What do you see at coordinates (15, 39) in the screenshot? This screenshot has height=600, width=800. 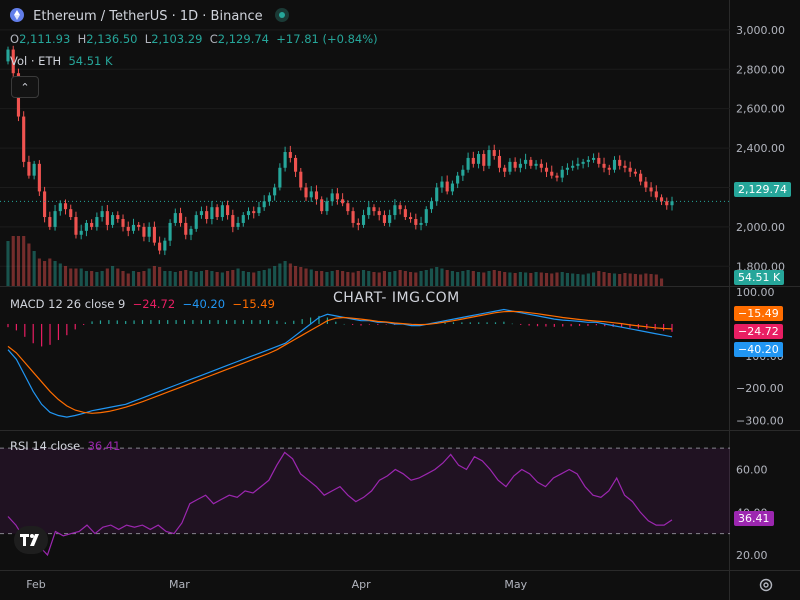 I see `open-label: O` at bounding box center [15, 39].